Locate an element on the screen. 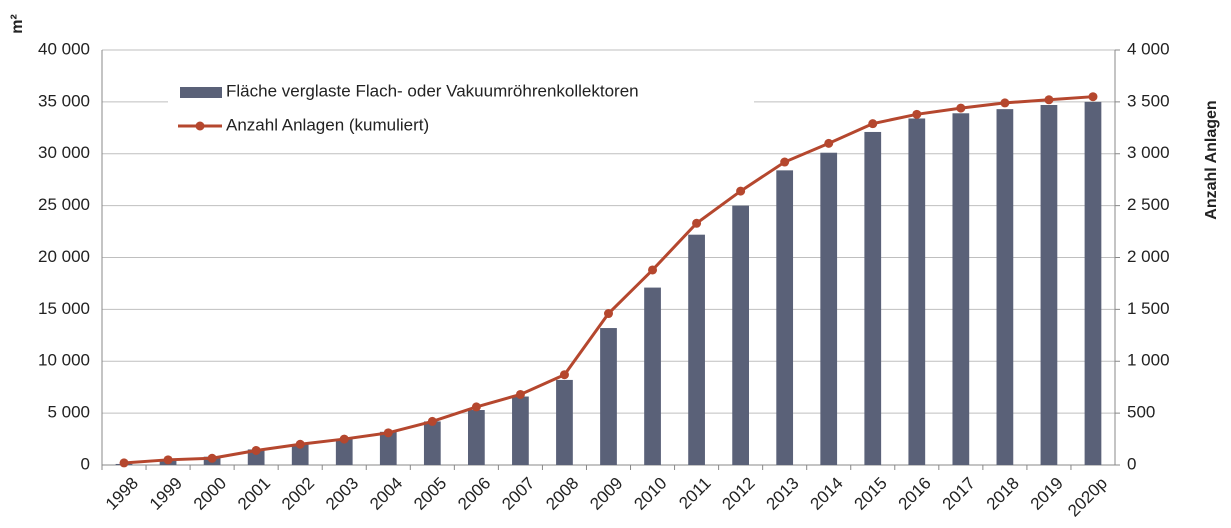 The image size is (1231, 528). y2-tick-label: 2 000 is located at coordinates (1148, 256).